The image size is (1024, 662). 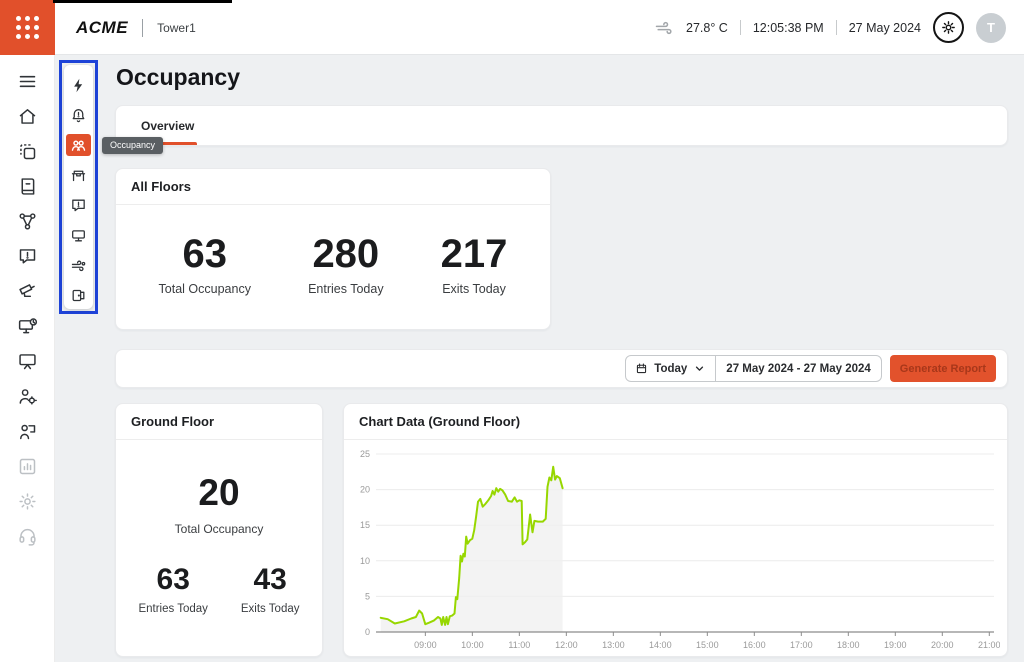 What do you see at coordinates (942, 645) in the screenshot?
I see `svg-text: 20:00` at bounding box center [942, 645].